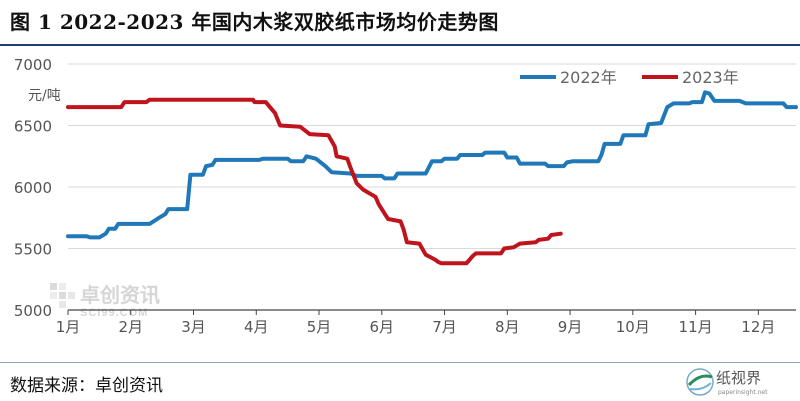 Image resolution: width=800 pixels, height=401 pixels. Describe the element at coordinates (33, 127) in the screenshot. I see `y-tick-label: 6500` at that location.